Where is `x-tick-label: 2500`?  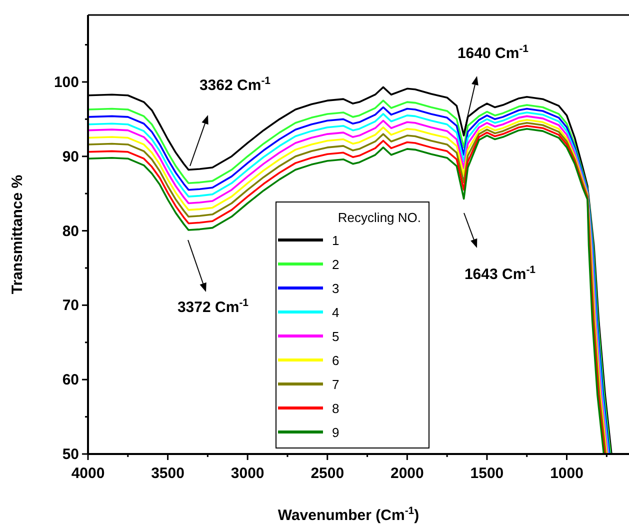 x-tick-label: 2500 is located at coordinates (327, 473).